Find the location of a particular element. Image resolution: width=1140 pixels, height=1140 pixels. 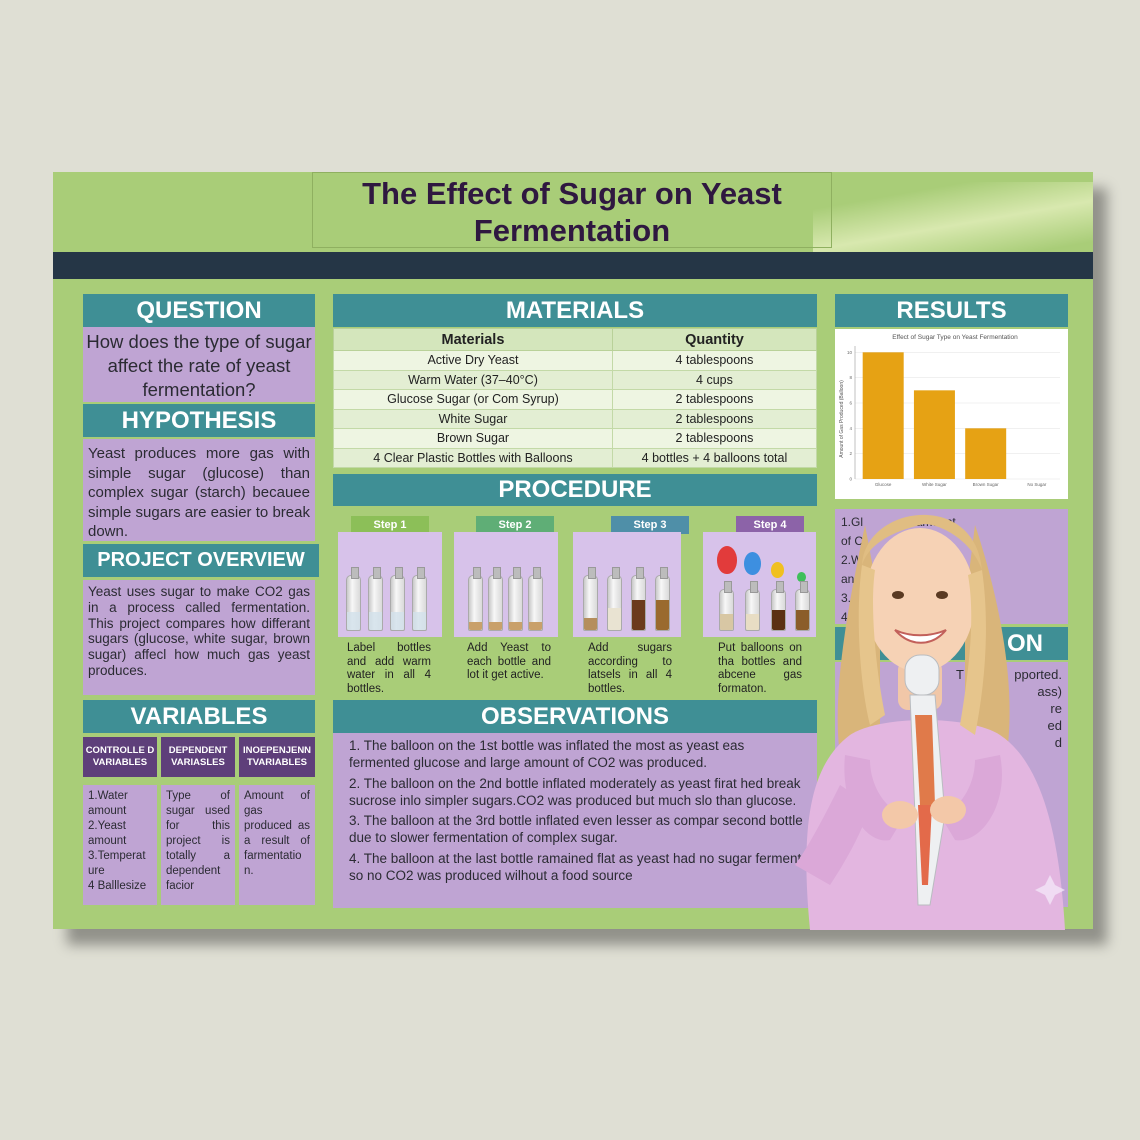

chart-y-axis-label: Amount of Gas Produced (Balloon) is located at coordinates (842, 419).